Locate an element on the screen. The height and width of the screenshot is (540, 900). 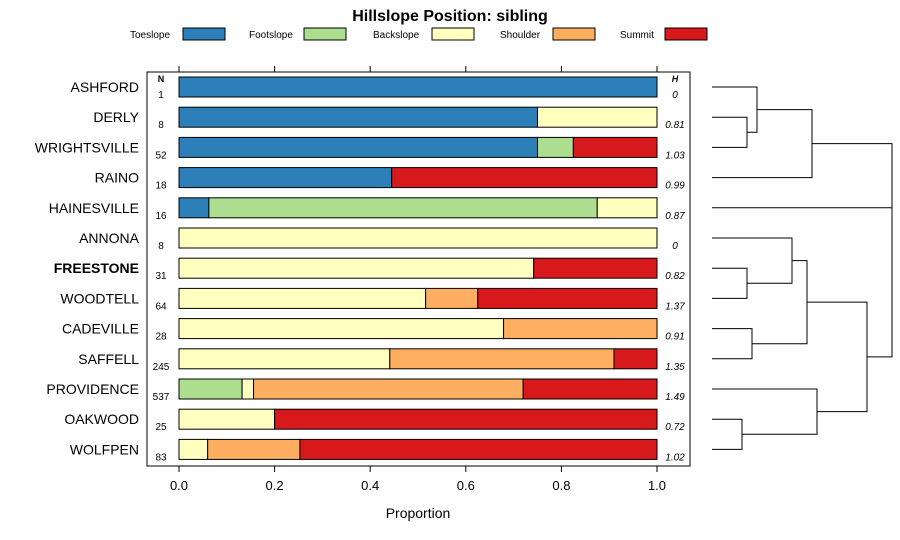
legend-swatch-summit is located at coordinates (686, 34).